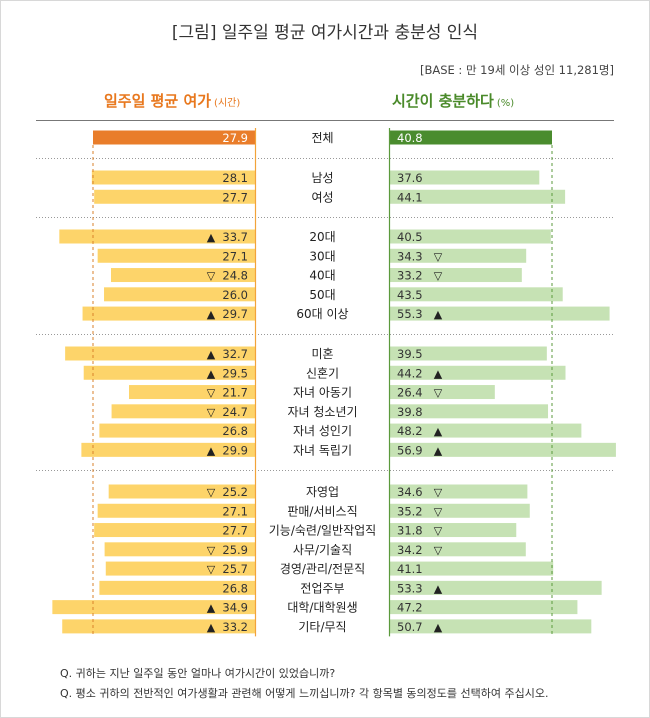 The width and height of the screenshot is (650, 718). Describe the element at coordinates (211, 608) in the screenshot. I see `left-marker-20: ▲` at that location.